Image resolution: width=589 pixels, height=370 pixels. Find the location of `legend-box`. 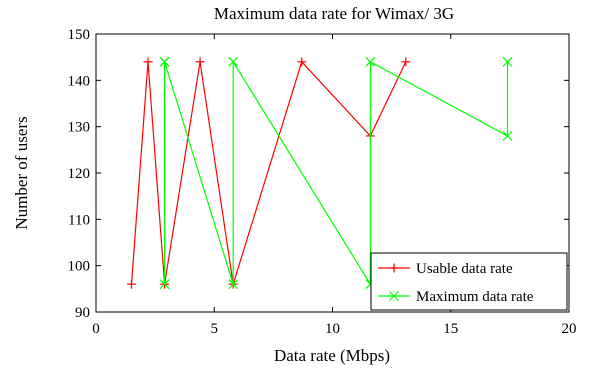

legend-box is located at coordinates (469, 281).